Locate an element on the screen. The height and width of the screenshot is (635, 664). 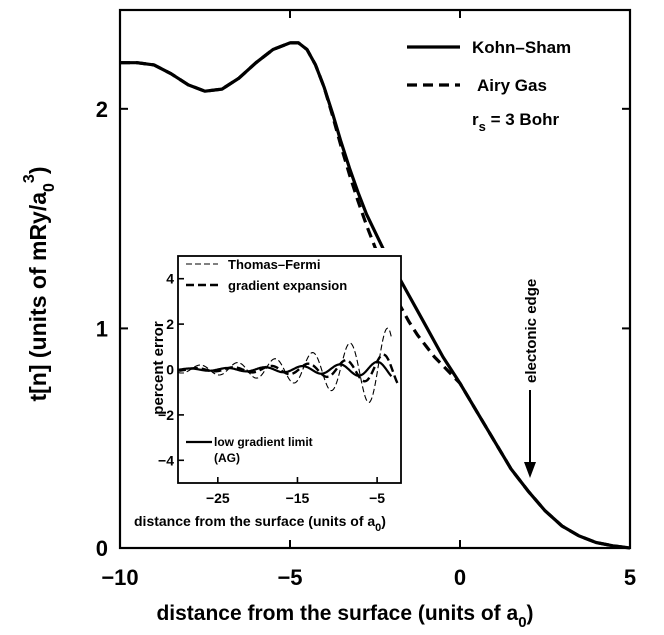
main-legend: Kohn–Sham Airy Gas rs = 3 Bohr is located at coordinates (489, 86).